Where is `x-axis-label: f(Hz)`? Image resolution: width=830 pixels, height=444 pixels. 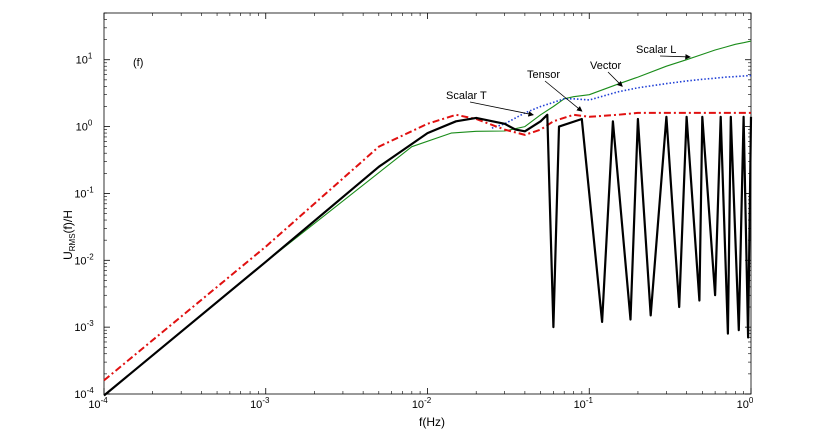 x-axis-label: f(Hz) is located at coordinates (432, 422).